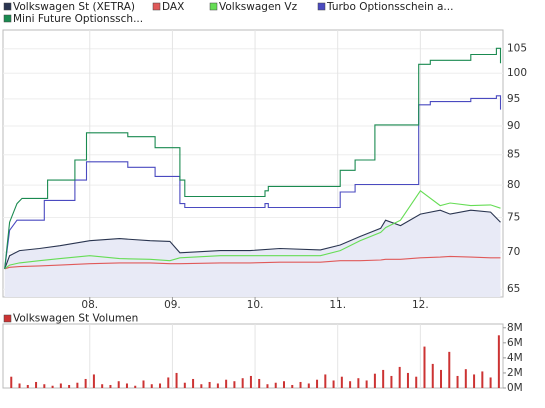 The height and width of the screenshot is (408, 545). Describe the element at coordinates (513, 99) in the screenshot. I see `y-tick-label: 95` at that location.